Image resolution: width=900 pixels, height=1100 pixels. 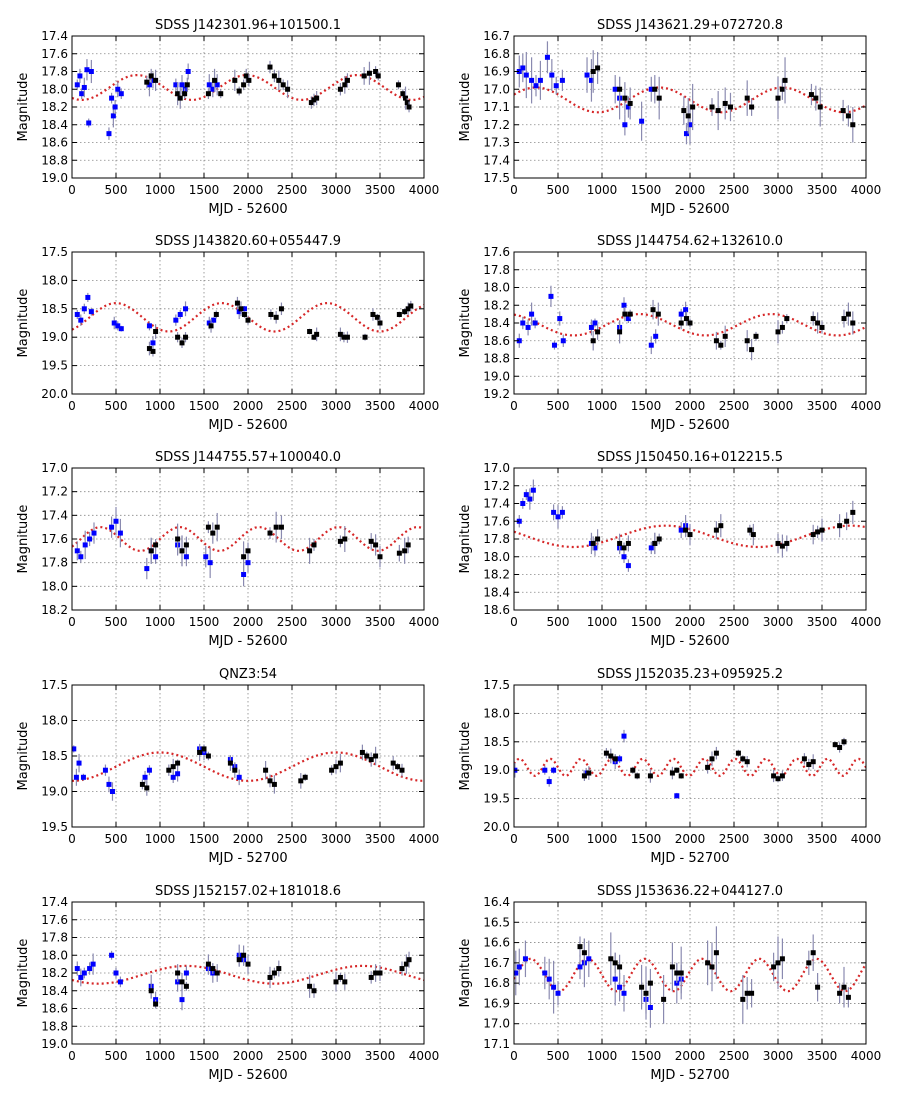 I want to click on y-tick-label: 18.4, so click(x=496, y=323).